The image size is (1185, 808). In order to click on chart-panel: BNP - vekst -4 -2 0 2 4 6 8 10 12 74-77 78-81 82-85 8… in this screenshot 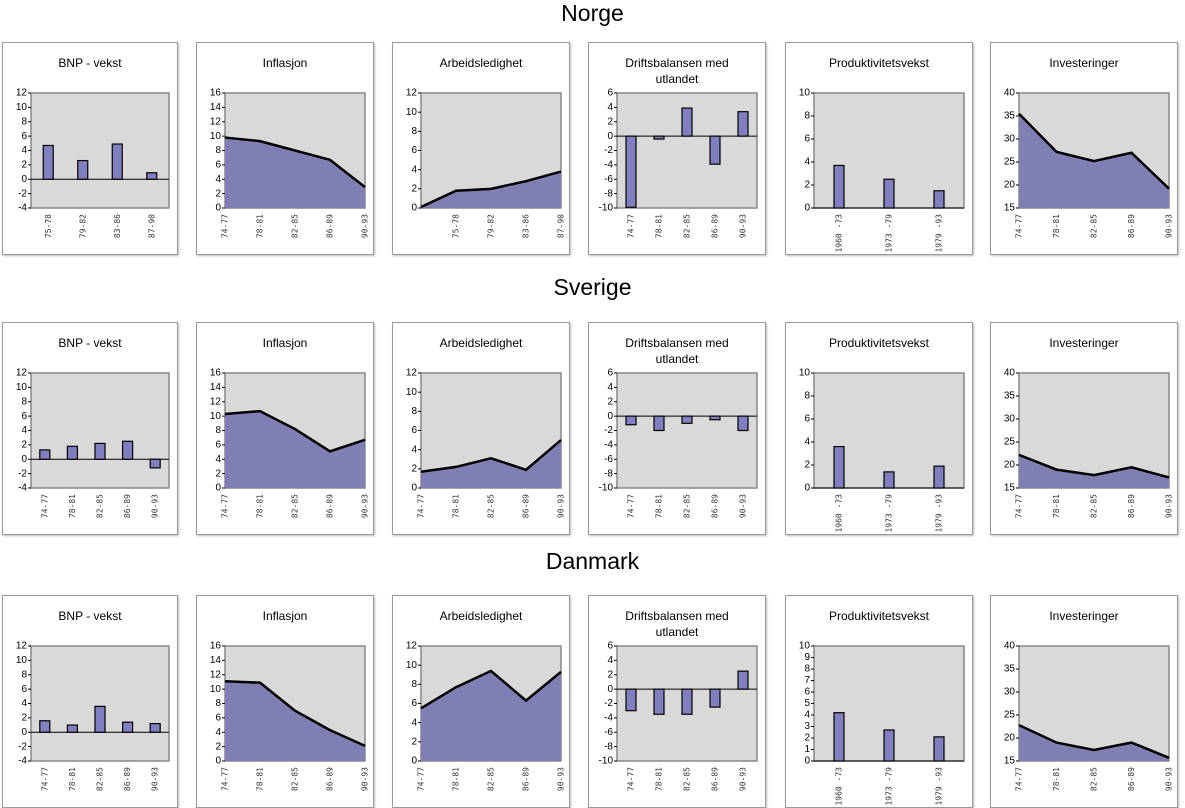, I will do `click(90, 428)`.